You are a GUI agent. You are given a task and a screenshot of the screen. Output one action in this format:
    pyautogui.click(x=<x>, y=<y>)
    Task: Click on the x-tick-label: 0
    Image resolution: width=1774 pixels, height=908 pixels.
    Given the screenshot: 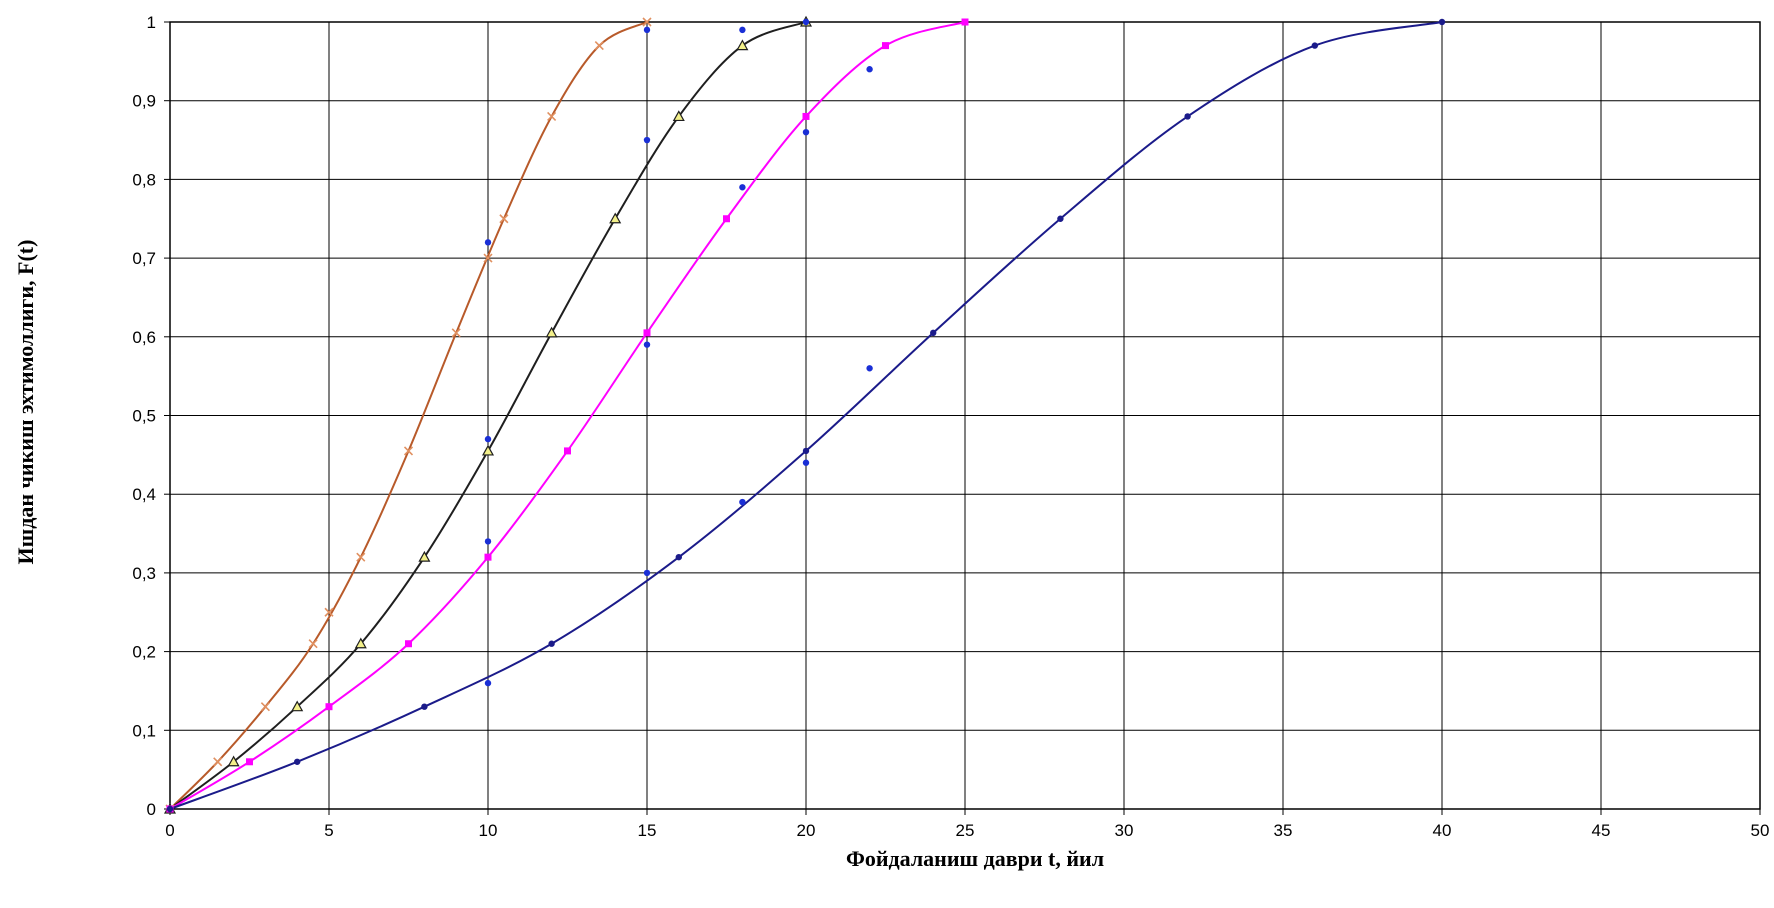 What is the action you would take?
    pyautogui.click(x=169, y=830)
    